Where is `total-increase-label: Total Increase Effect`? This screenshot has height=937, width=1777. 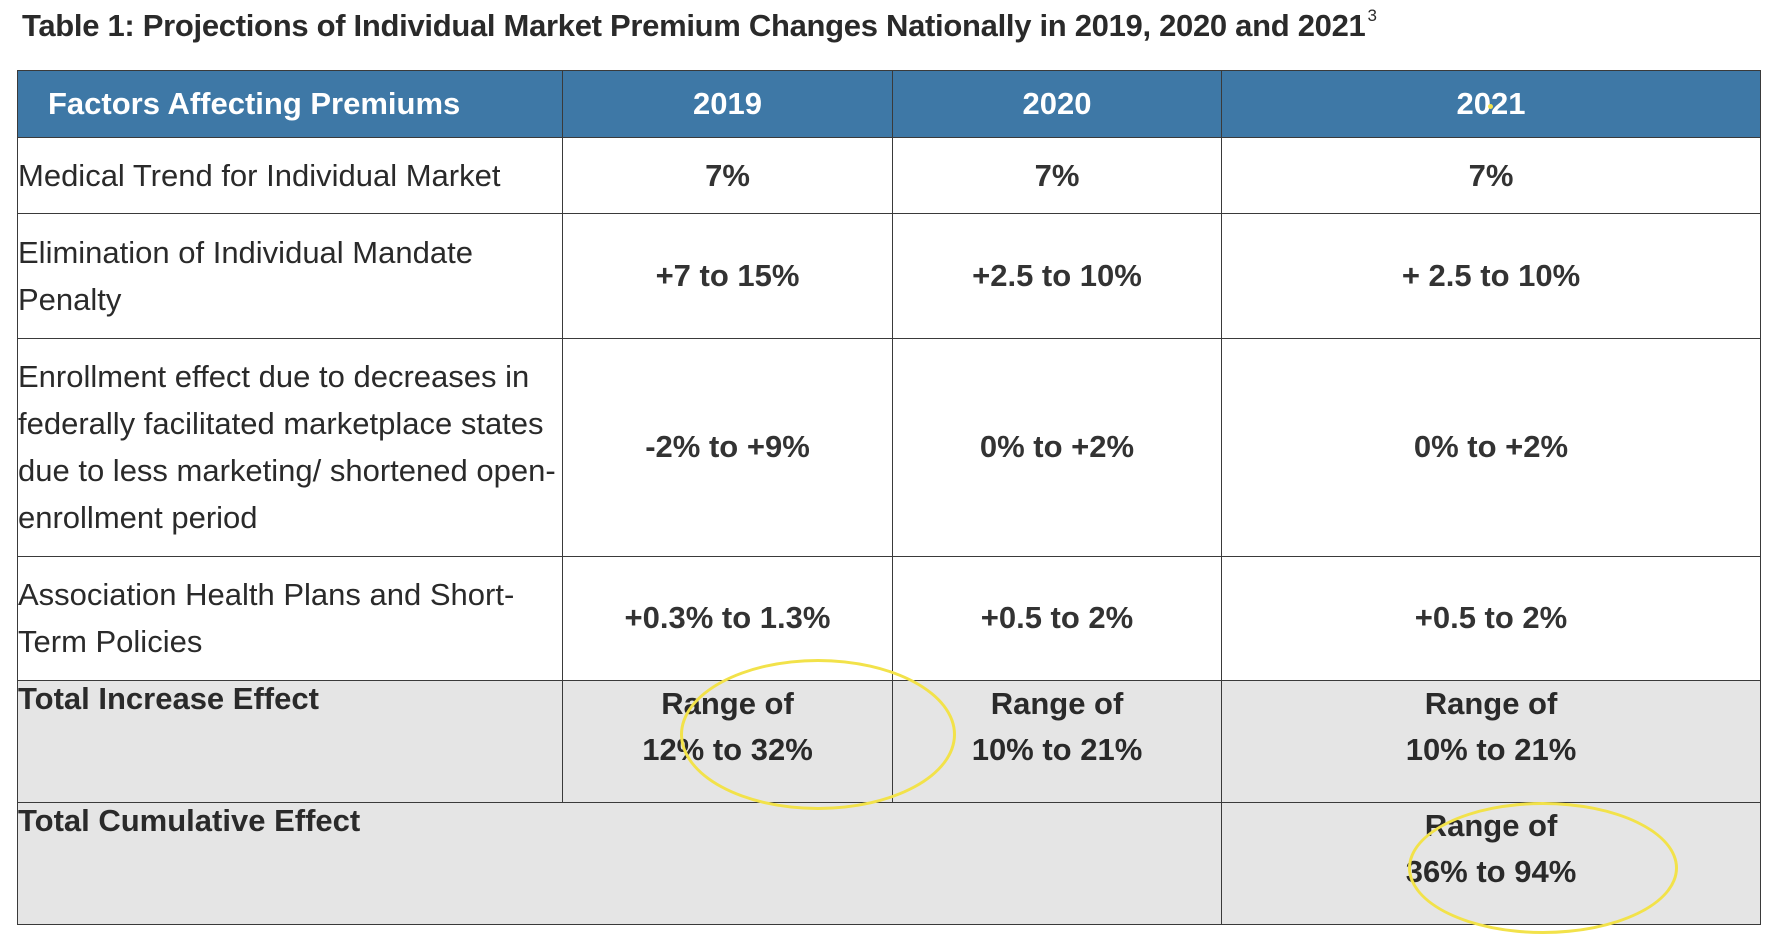 total-increase-label: Total Increase Effect is located at coordinates (290, 741).